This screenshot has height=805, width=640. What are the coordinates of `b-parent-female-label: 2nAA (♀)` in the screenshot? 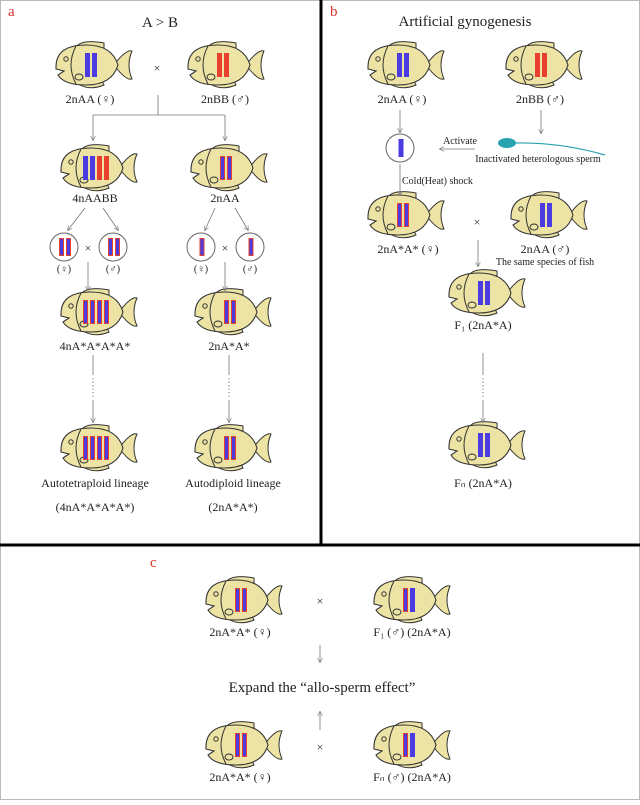 It's located at (402, 99).